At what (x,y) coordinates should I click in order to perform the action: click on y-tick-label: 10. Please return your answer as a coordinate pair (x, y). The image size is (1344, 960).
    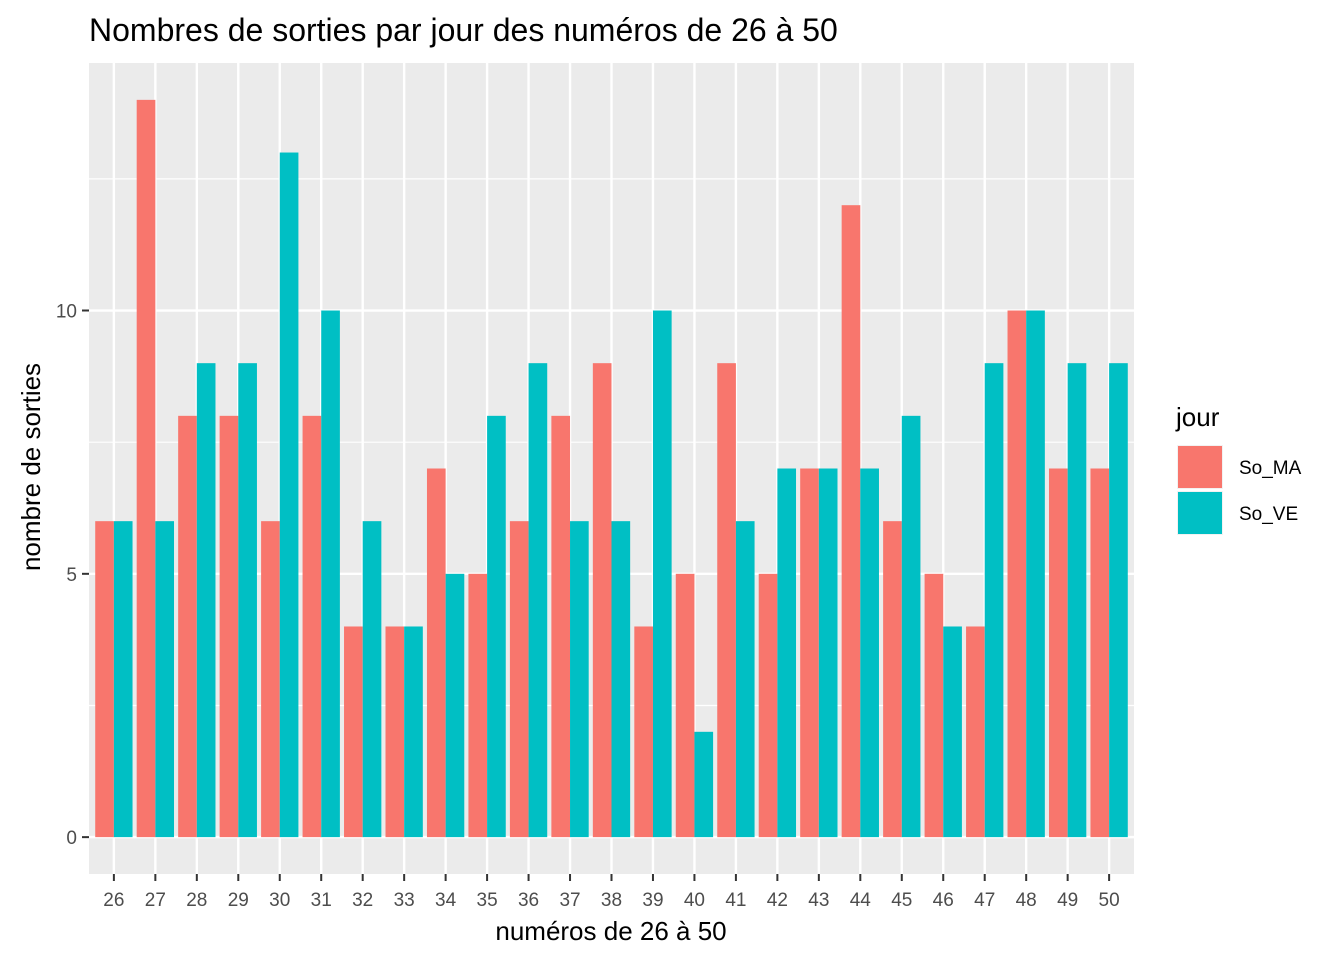
    Looking at the image, I should click on (66, 312).